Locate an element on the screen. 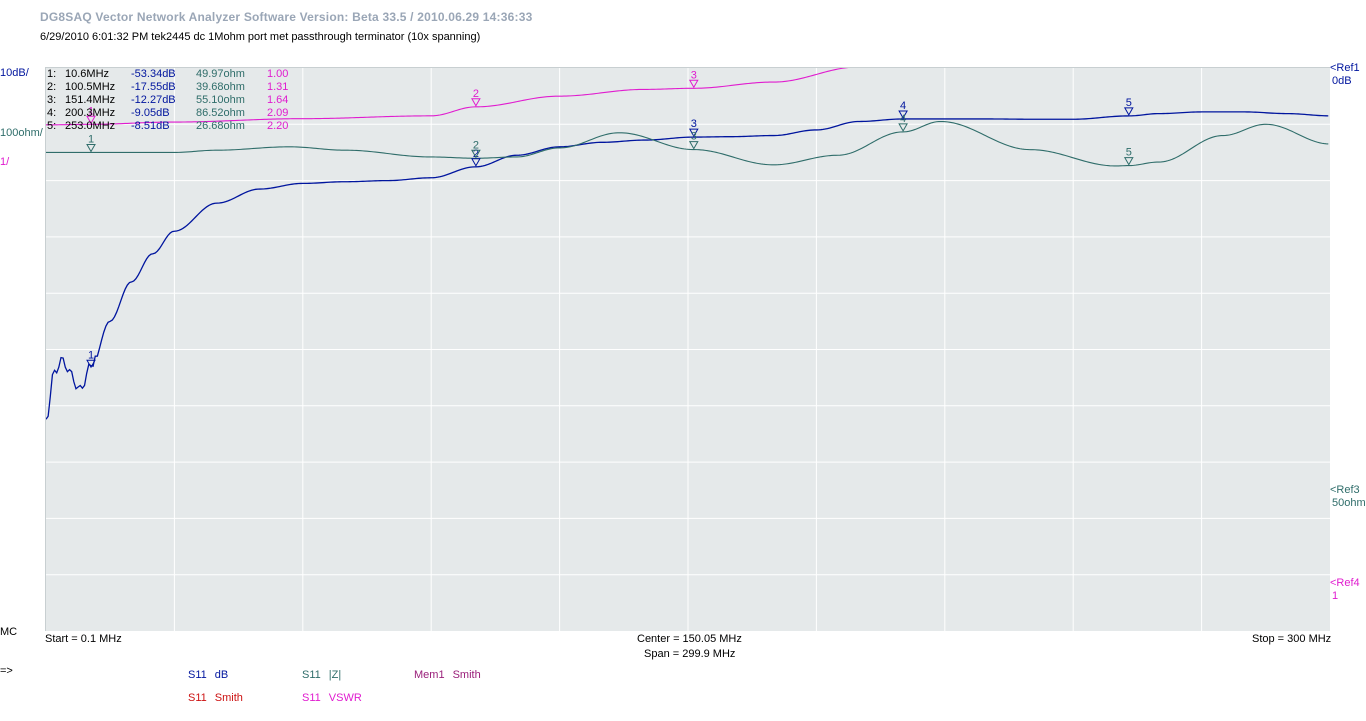  legend-type: VSWR is located at coordinates (345, 698).